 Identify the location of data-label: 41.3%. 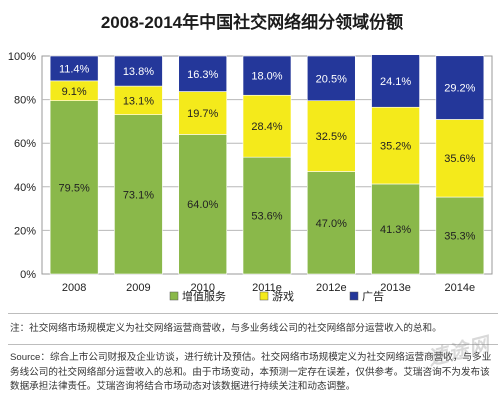
(395, 230).